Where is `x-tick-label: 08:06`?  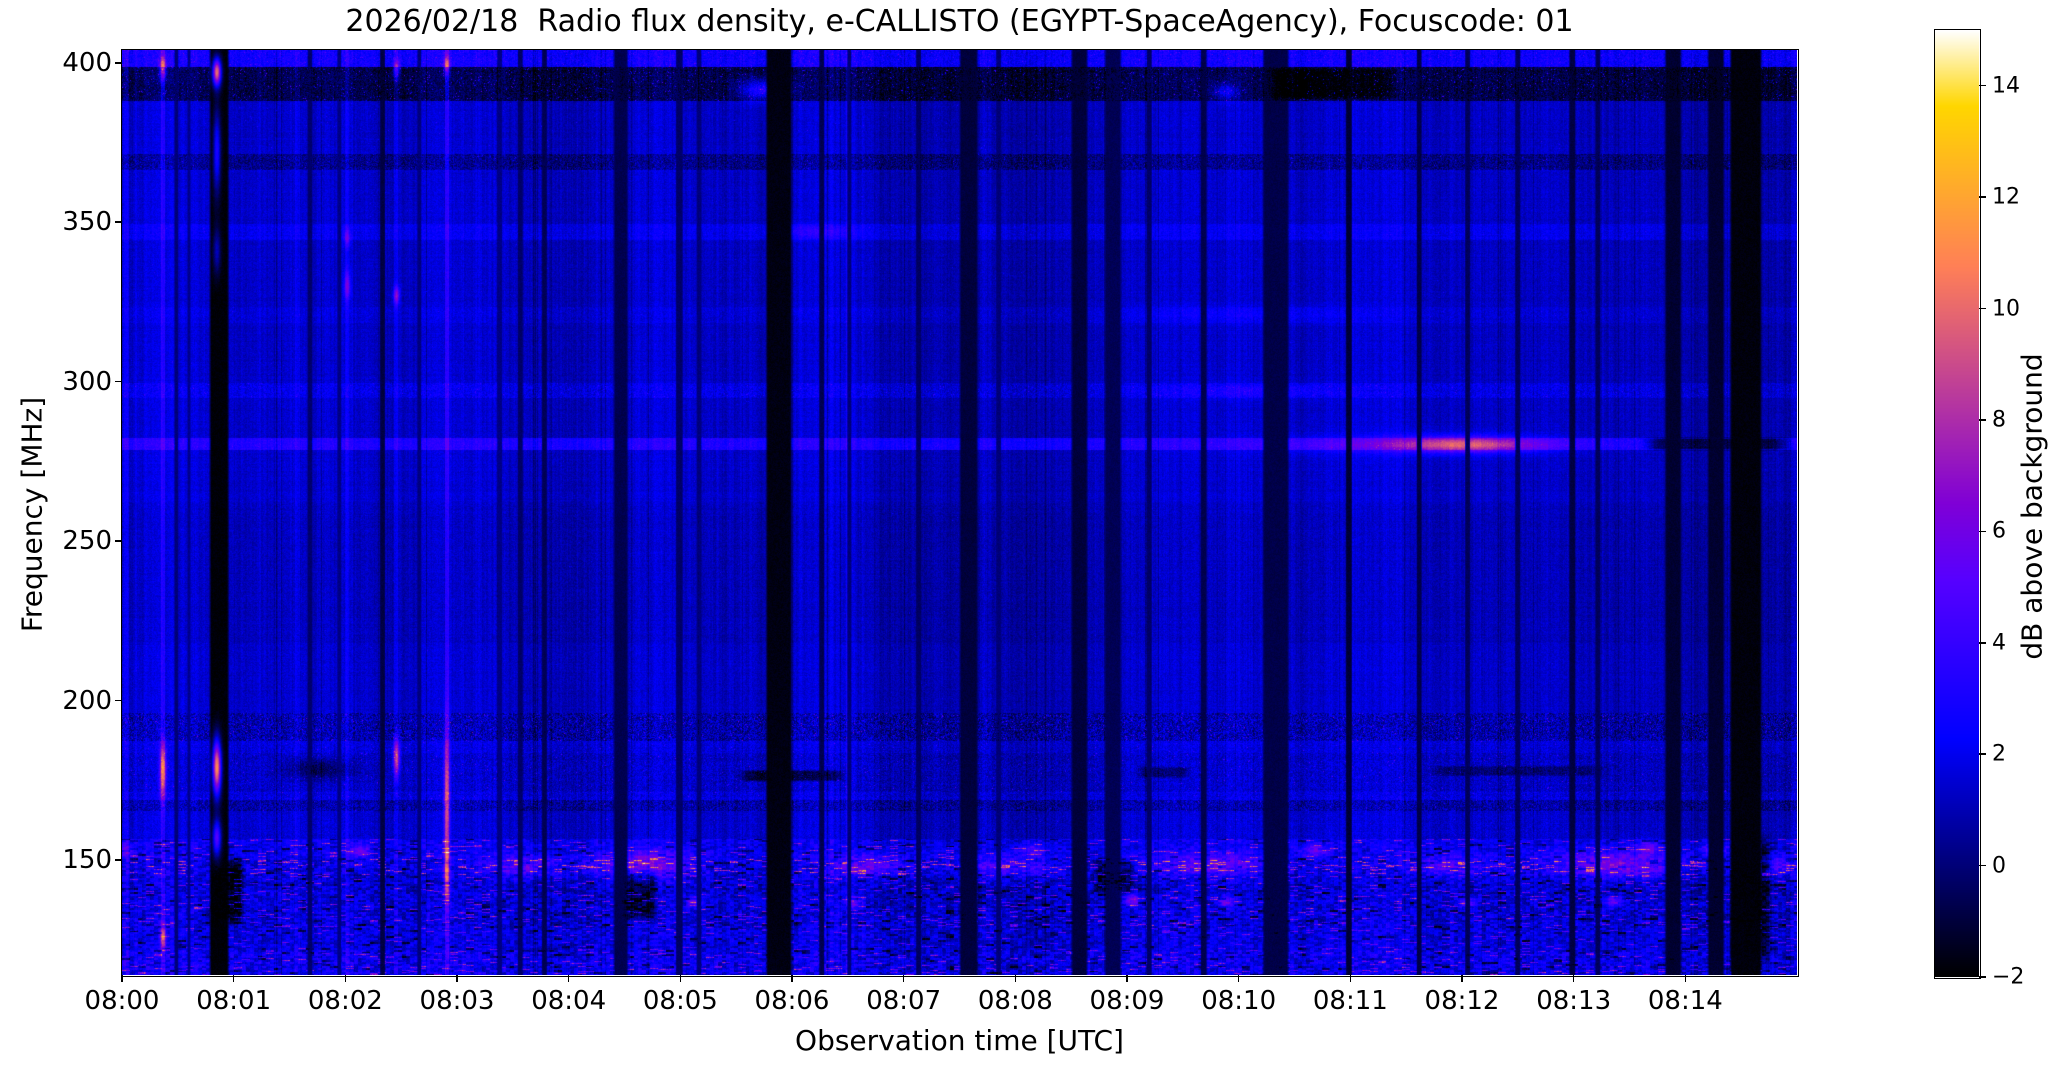
x-tick-label: 08:06 is located at coordinates (792, 1001).